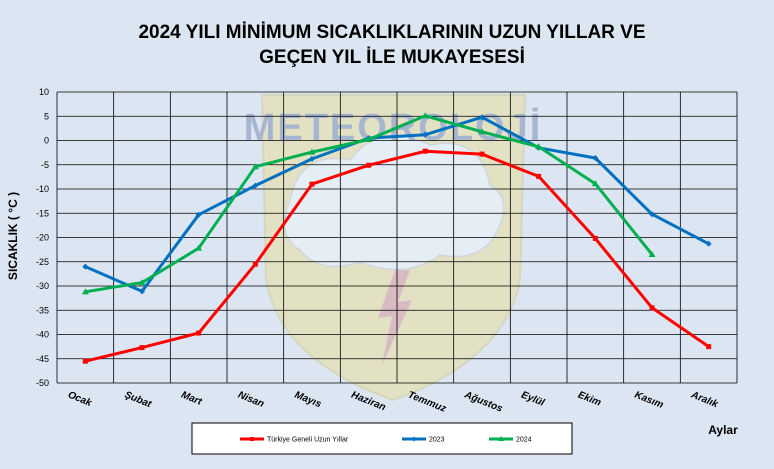 This screenshot has width=774, height=469. I want to click on y-tick-label: -45, so click(42, 359).